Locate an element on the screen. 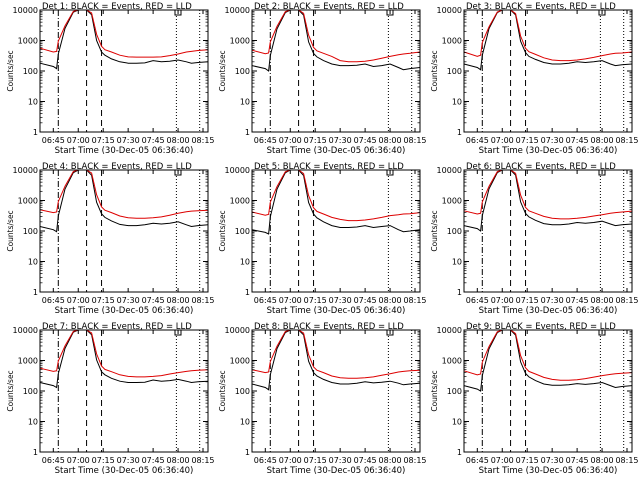 The height and width of the screenshot is (480, 640). panel-title: Det 3: BLACK = Events, RED = LLD is located at coordinates (541, 7).